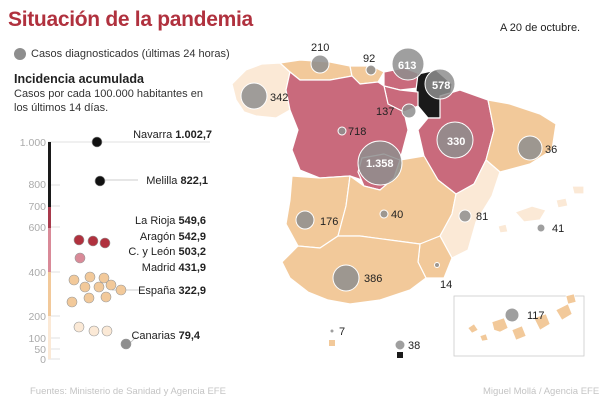 The image size is (600, 409). Describe the element at coordinates (37, 207) in the screenshot. I see `scale-tick: 700` at that location.